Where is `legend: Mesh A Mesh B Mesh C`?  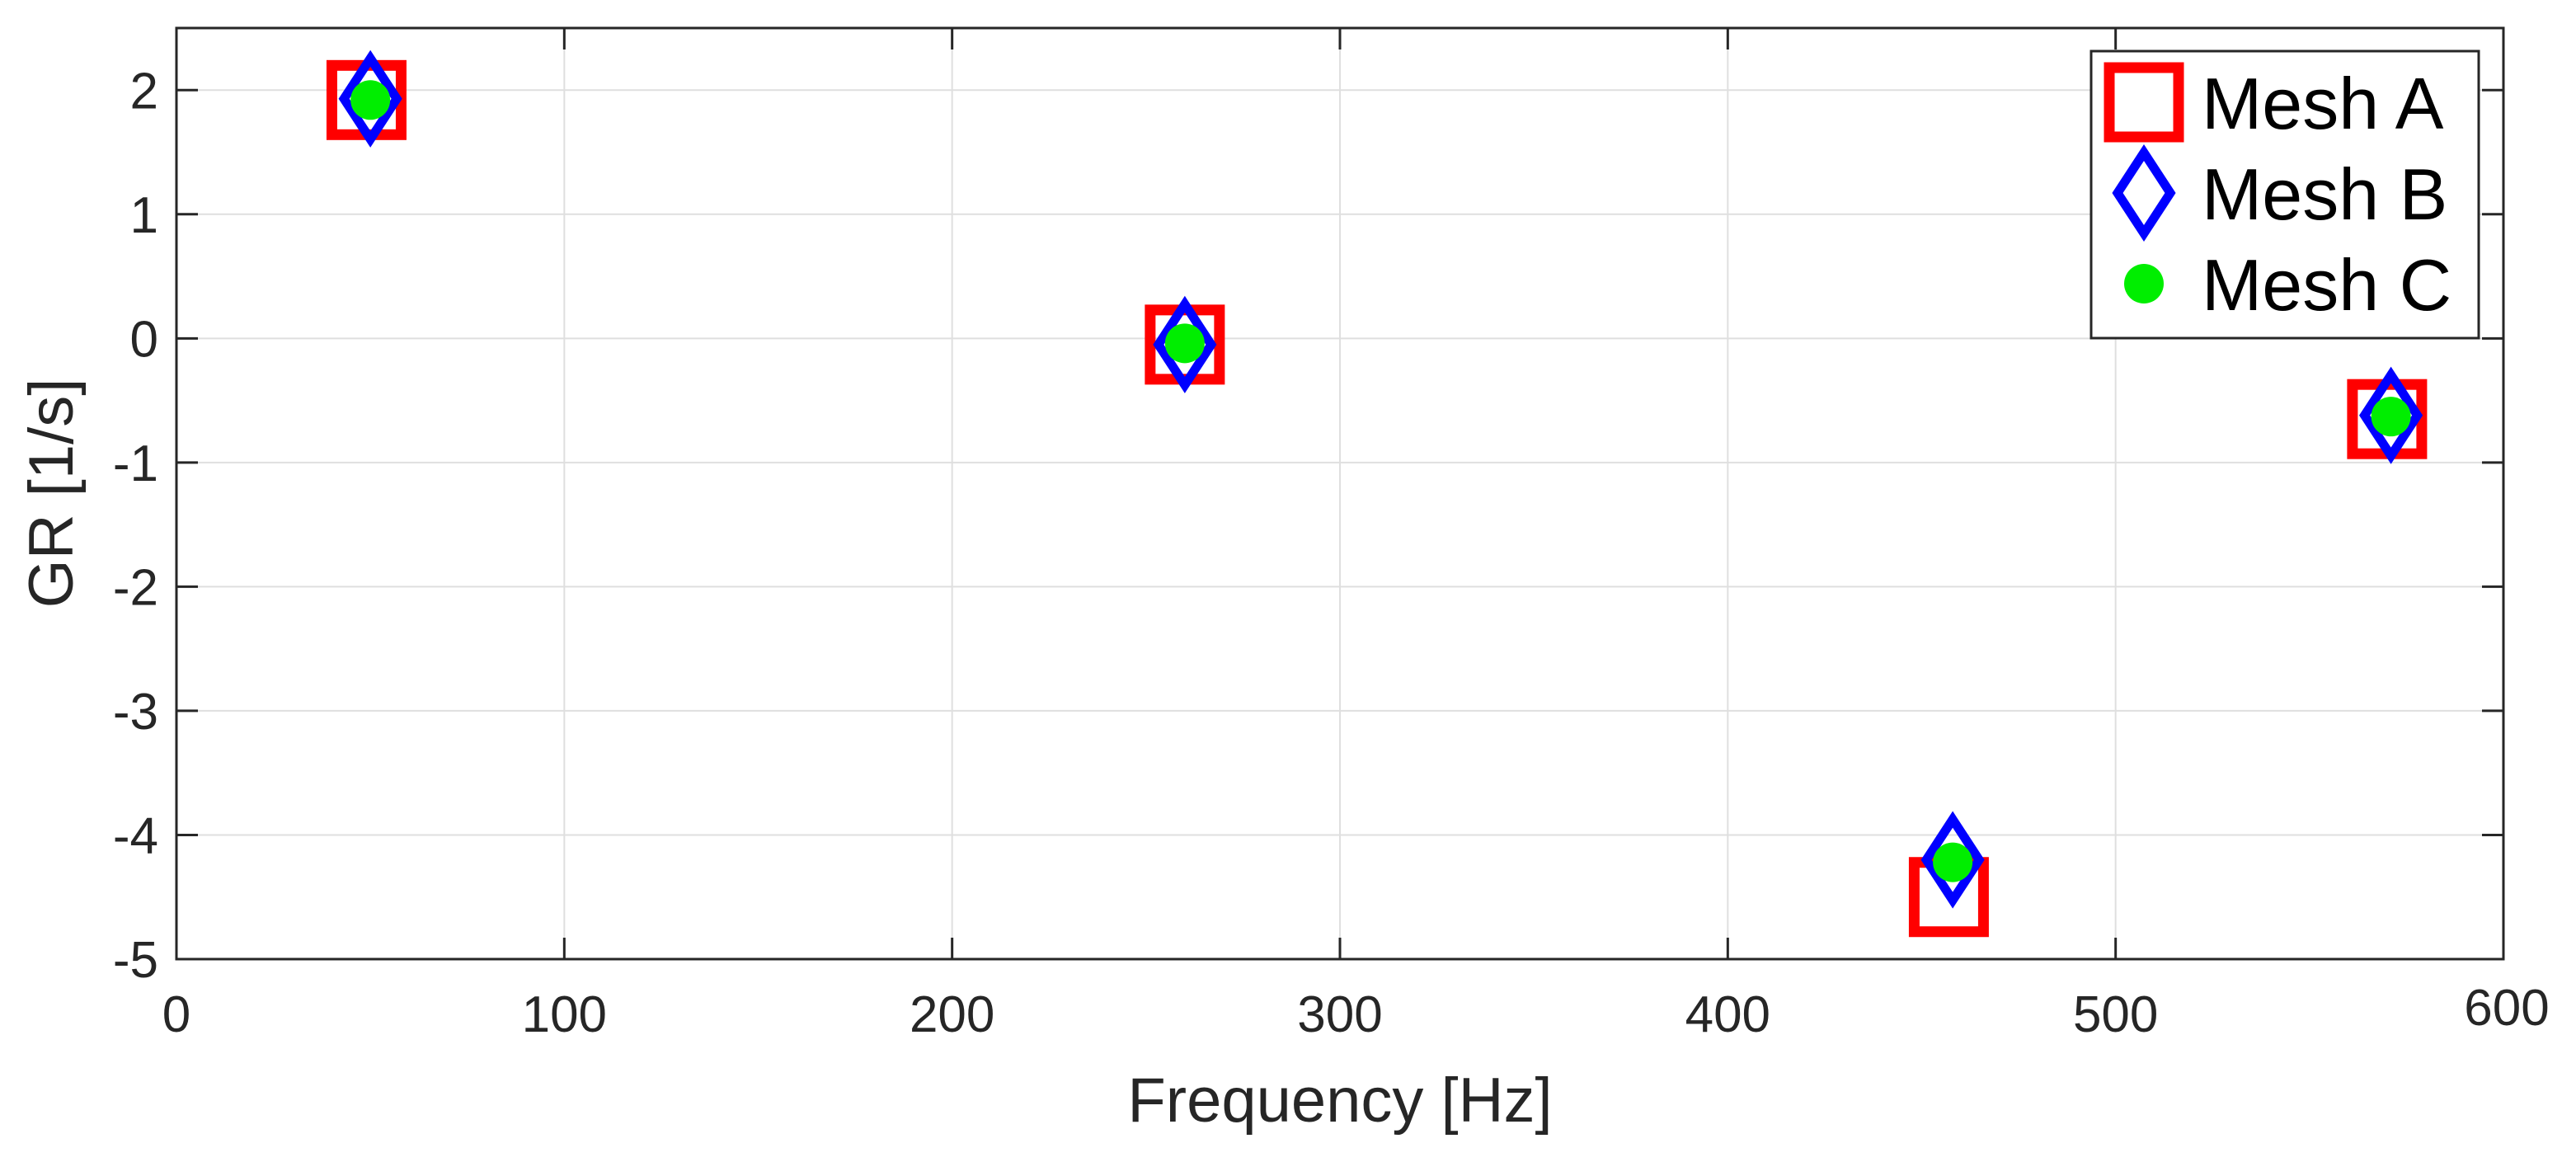 legend: Mesh A Mesh B Mesh C is located at coordinates (2284, 195).